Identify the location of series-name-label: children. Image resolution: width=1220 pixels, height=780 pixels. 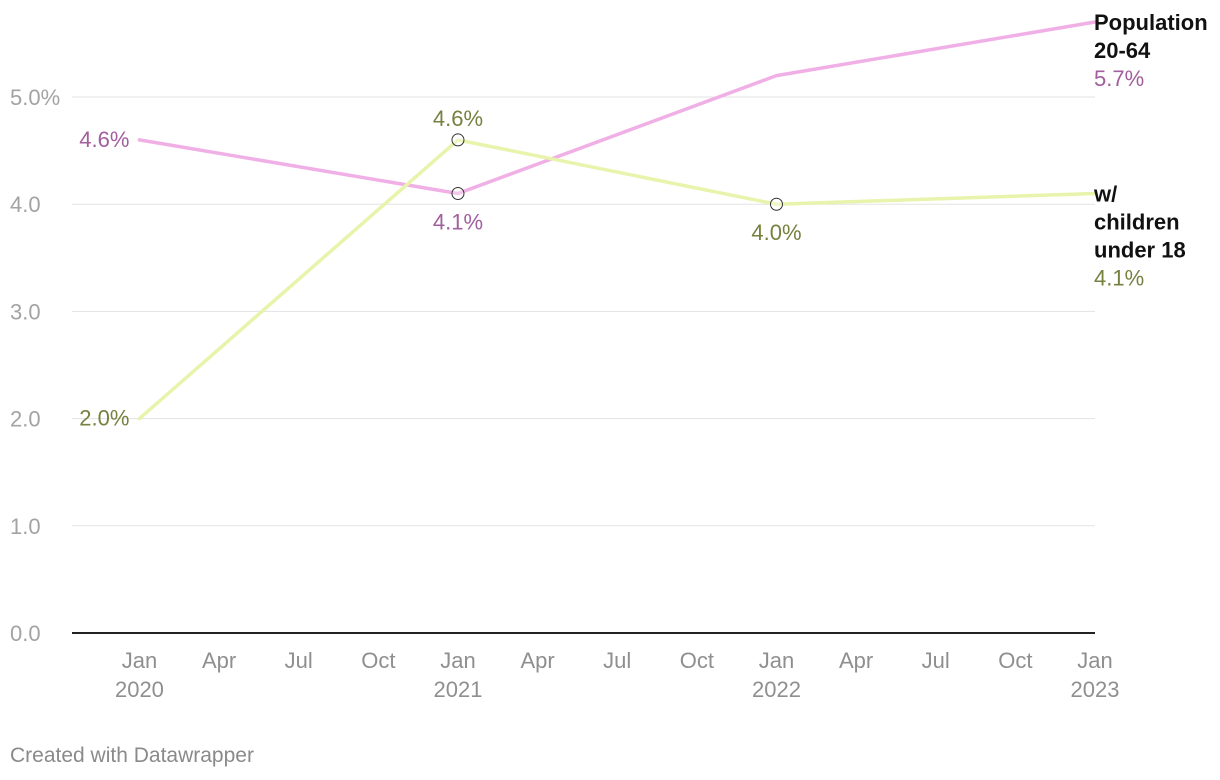
(1137, 222).